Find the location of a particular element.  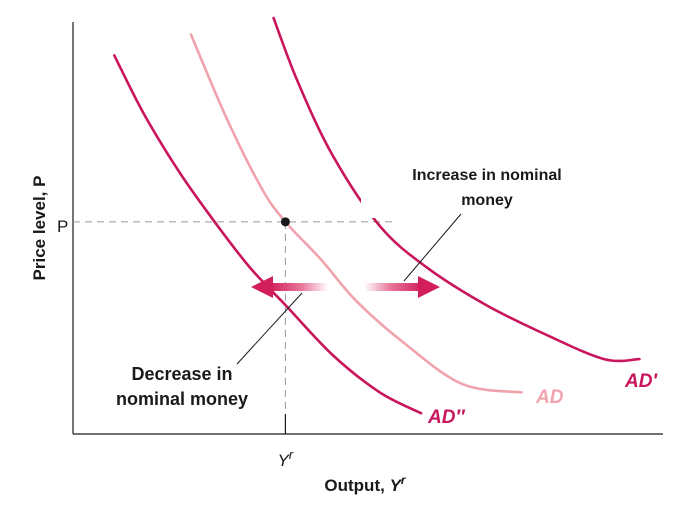

decrease-leader-line is located at coordinates (269, 328).